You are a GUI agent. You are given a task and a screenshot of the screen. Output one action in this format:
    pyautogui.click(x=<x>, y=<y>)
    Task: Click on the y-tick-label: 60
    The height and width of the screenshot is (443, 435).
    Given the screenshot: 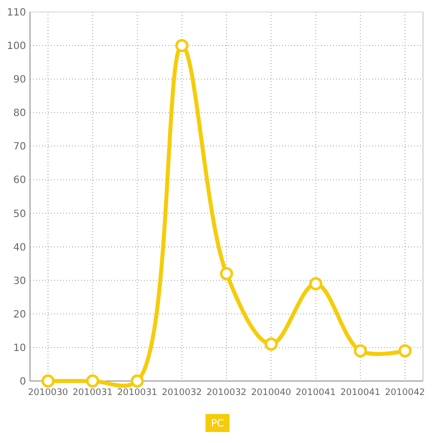 What is the action you would take?
    pyautogui.click(x=19, y=180)
    